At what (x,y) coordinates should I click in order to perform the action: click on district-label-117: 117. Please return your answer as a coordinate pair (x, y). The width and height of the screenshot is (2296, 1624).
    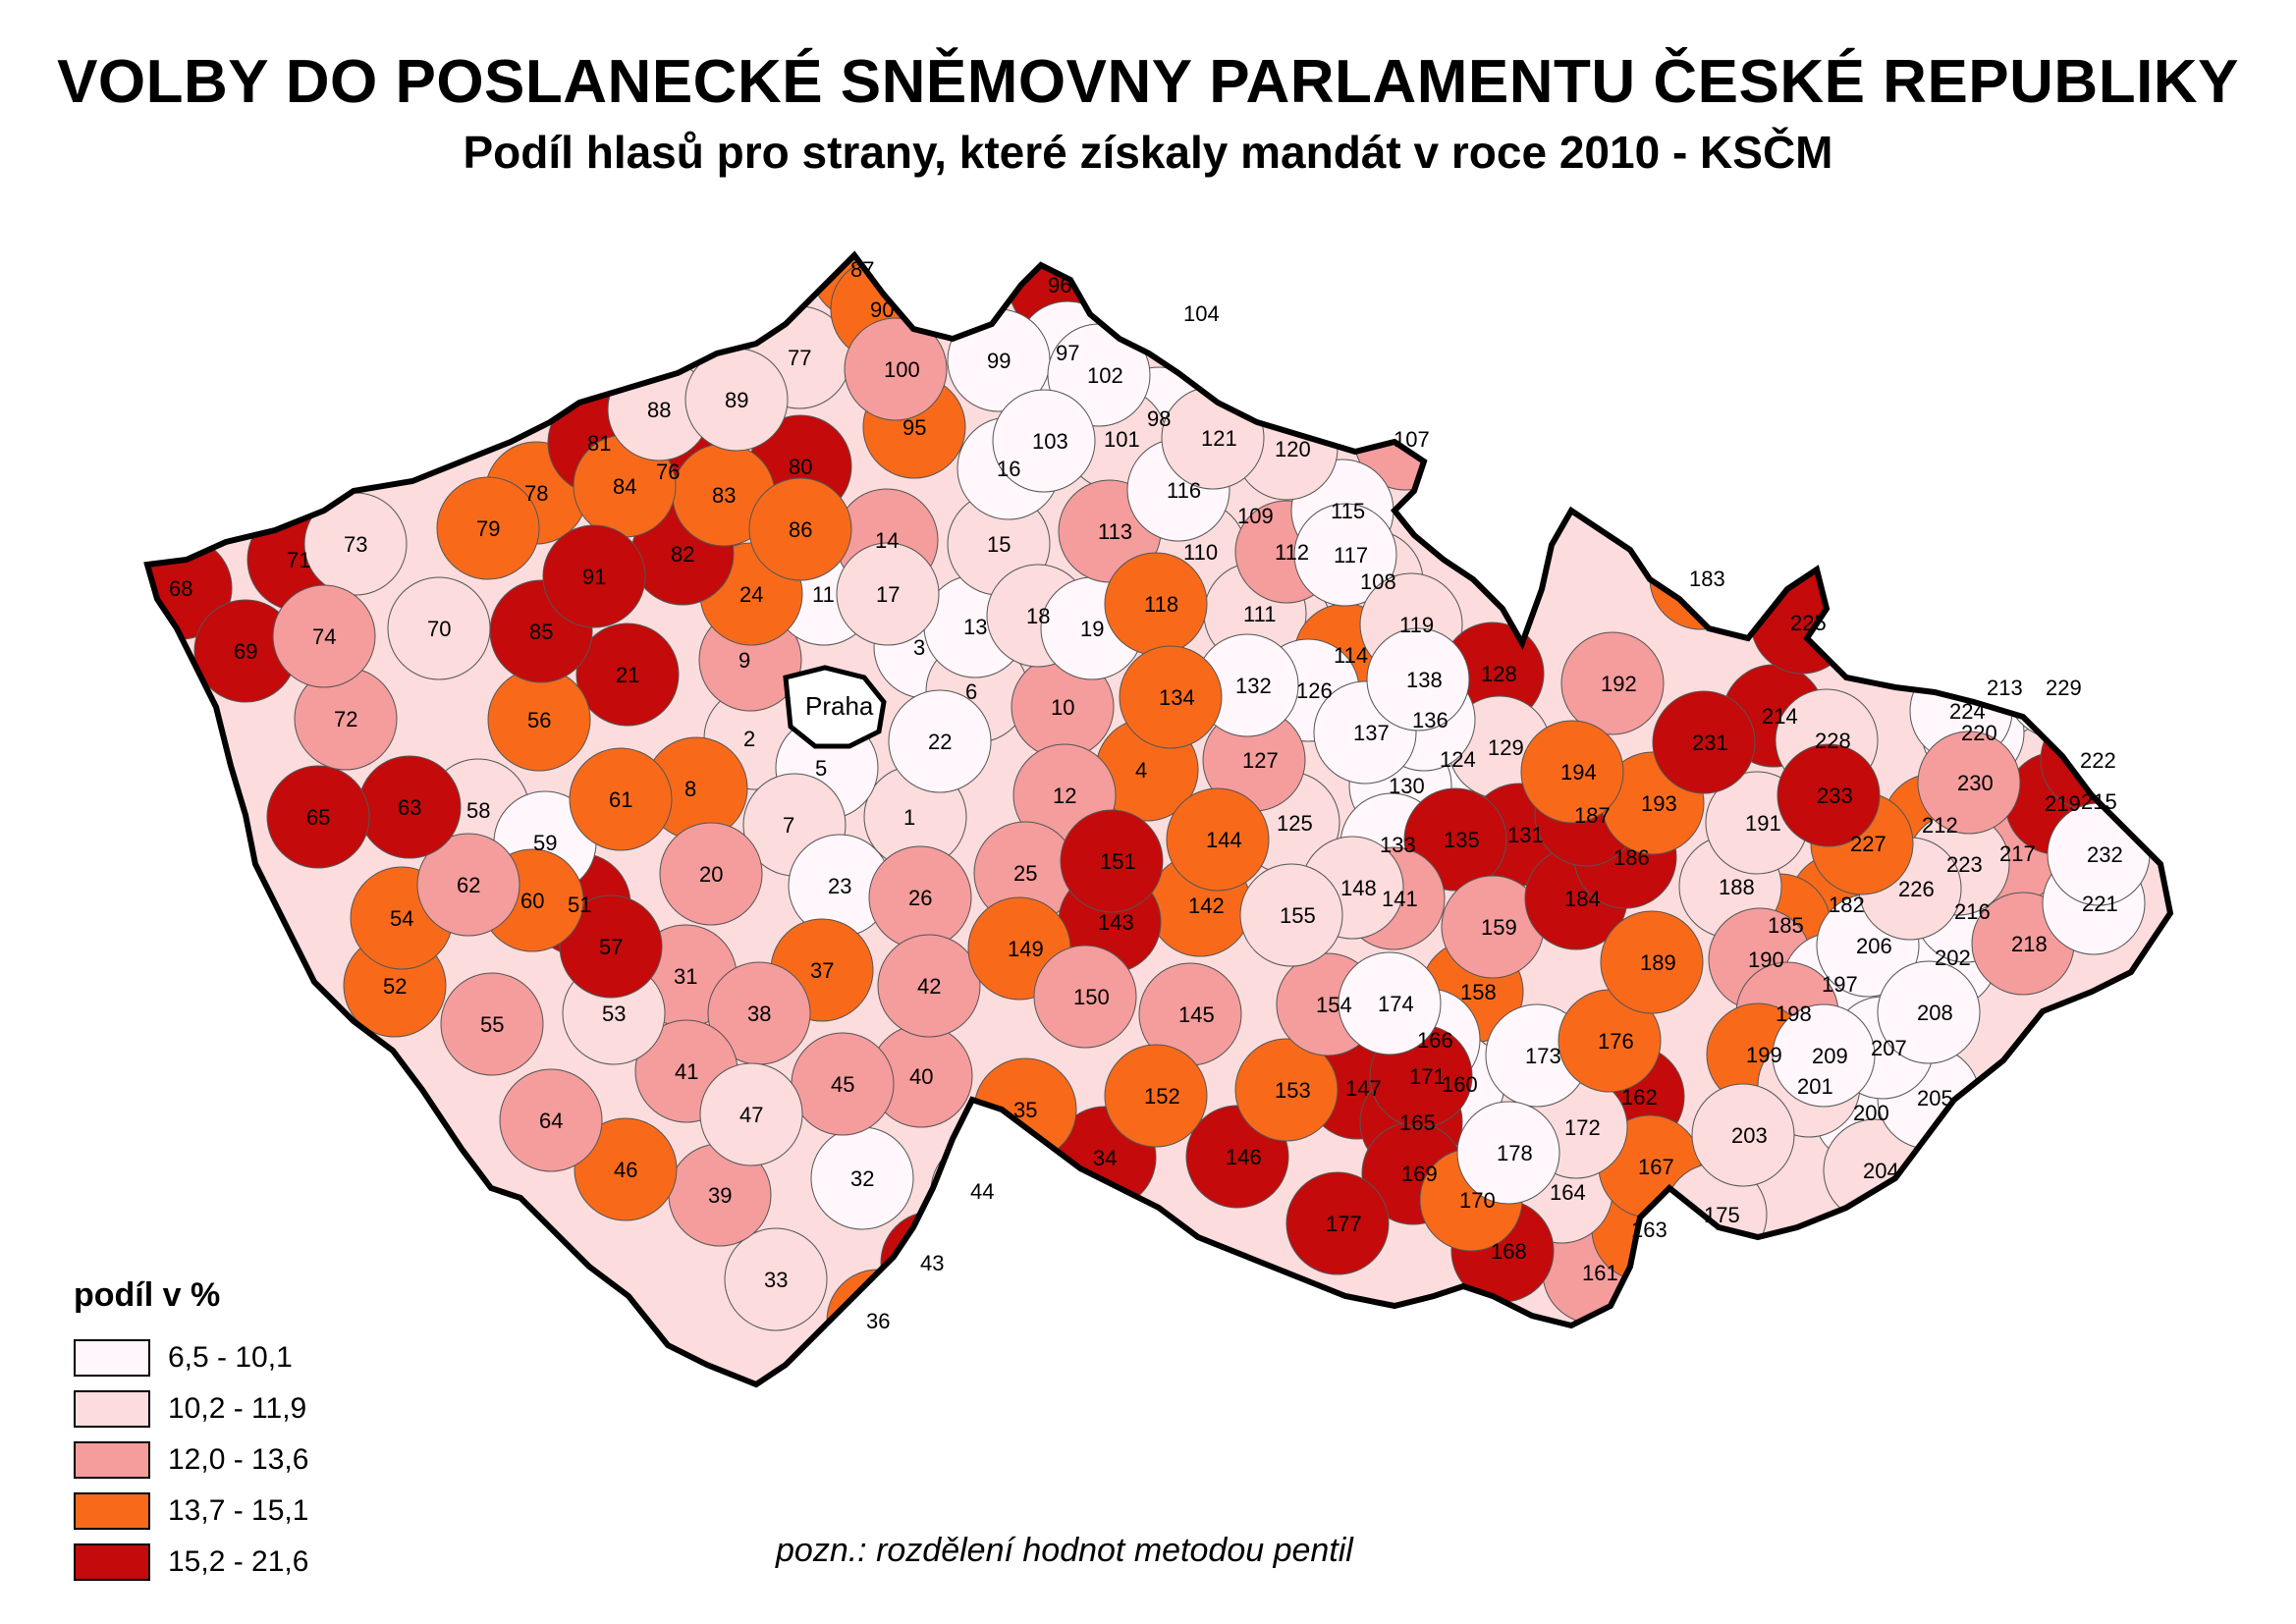
    Looking at the image, I should click on (1351, 555).